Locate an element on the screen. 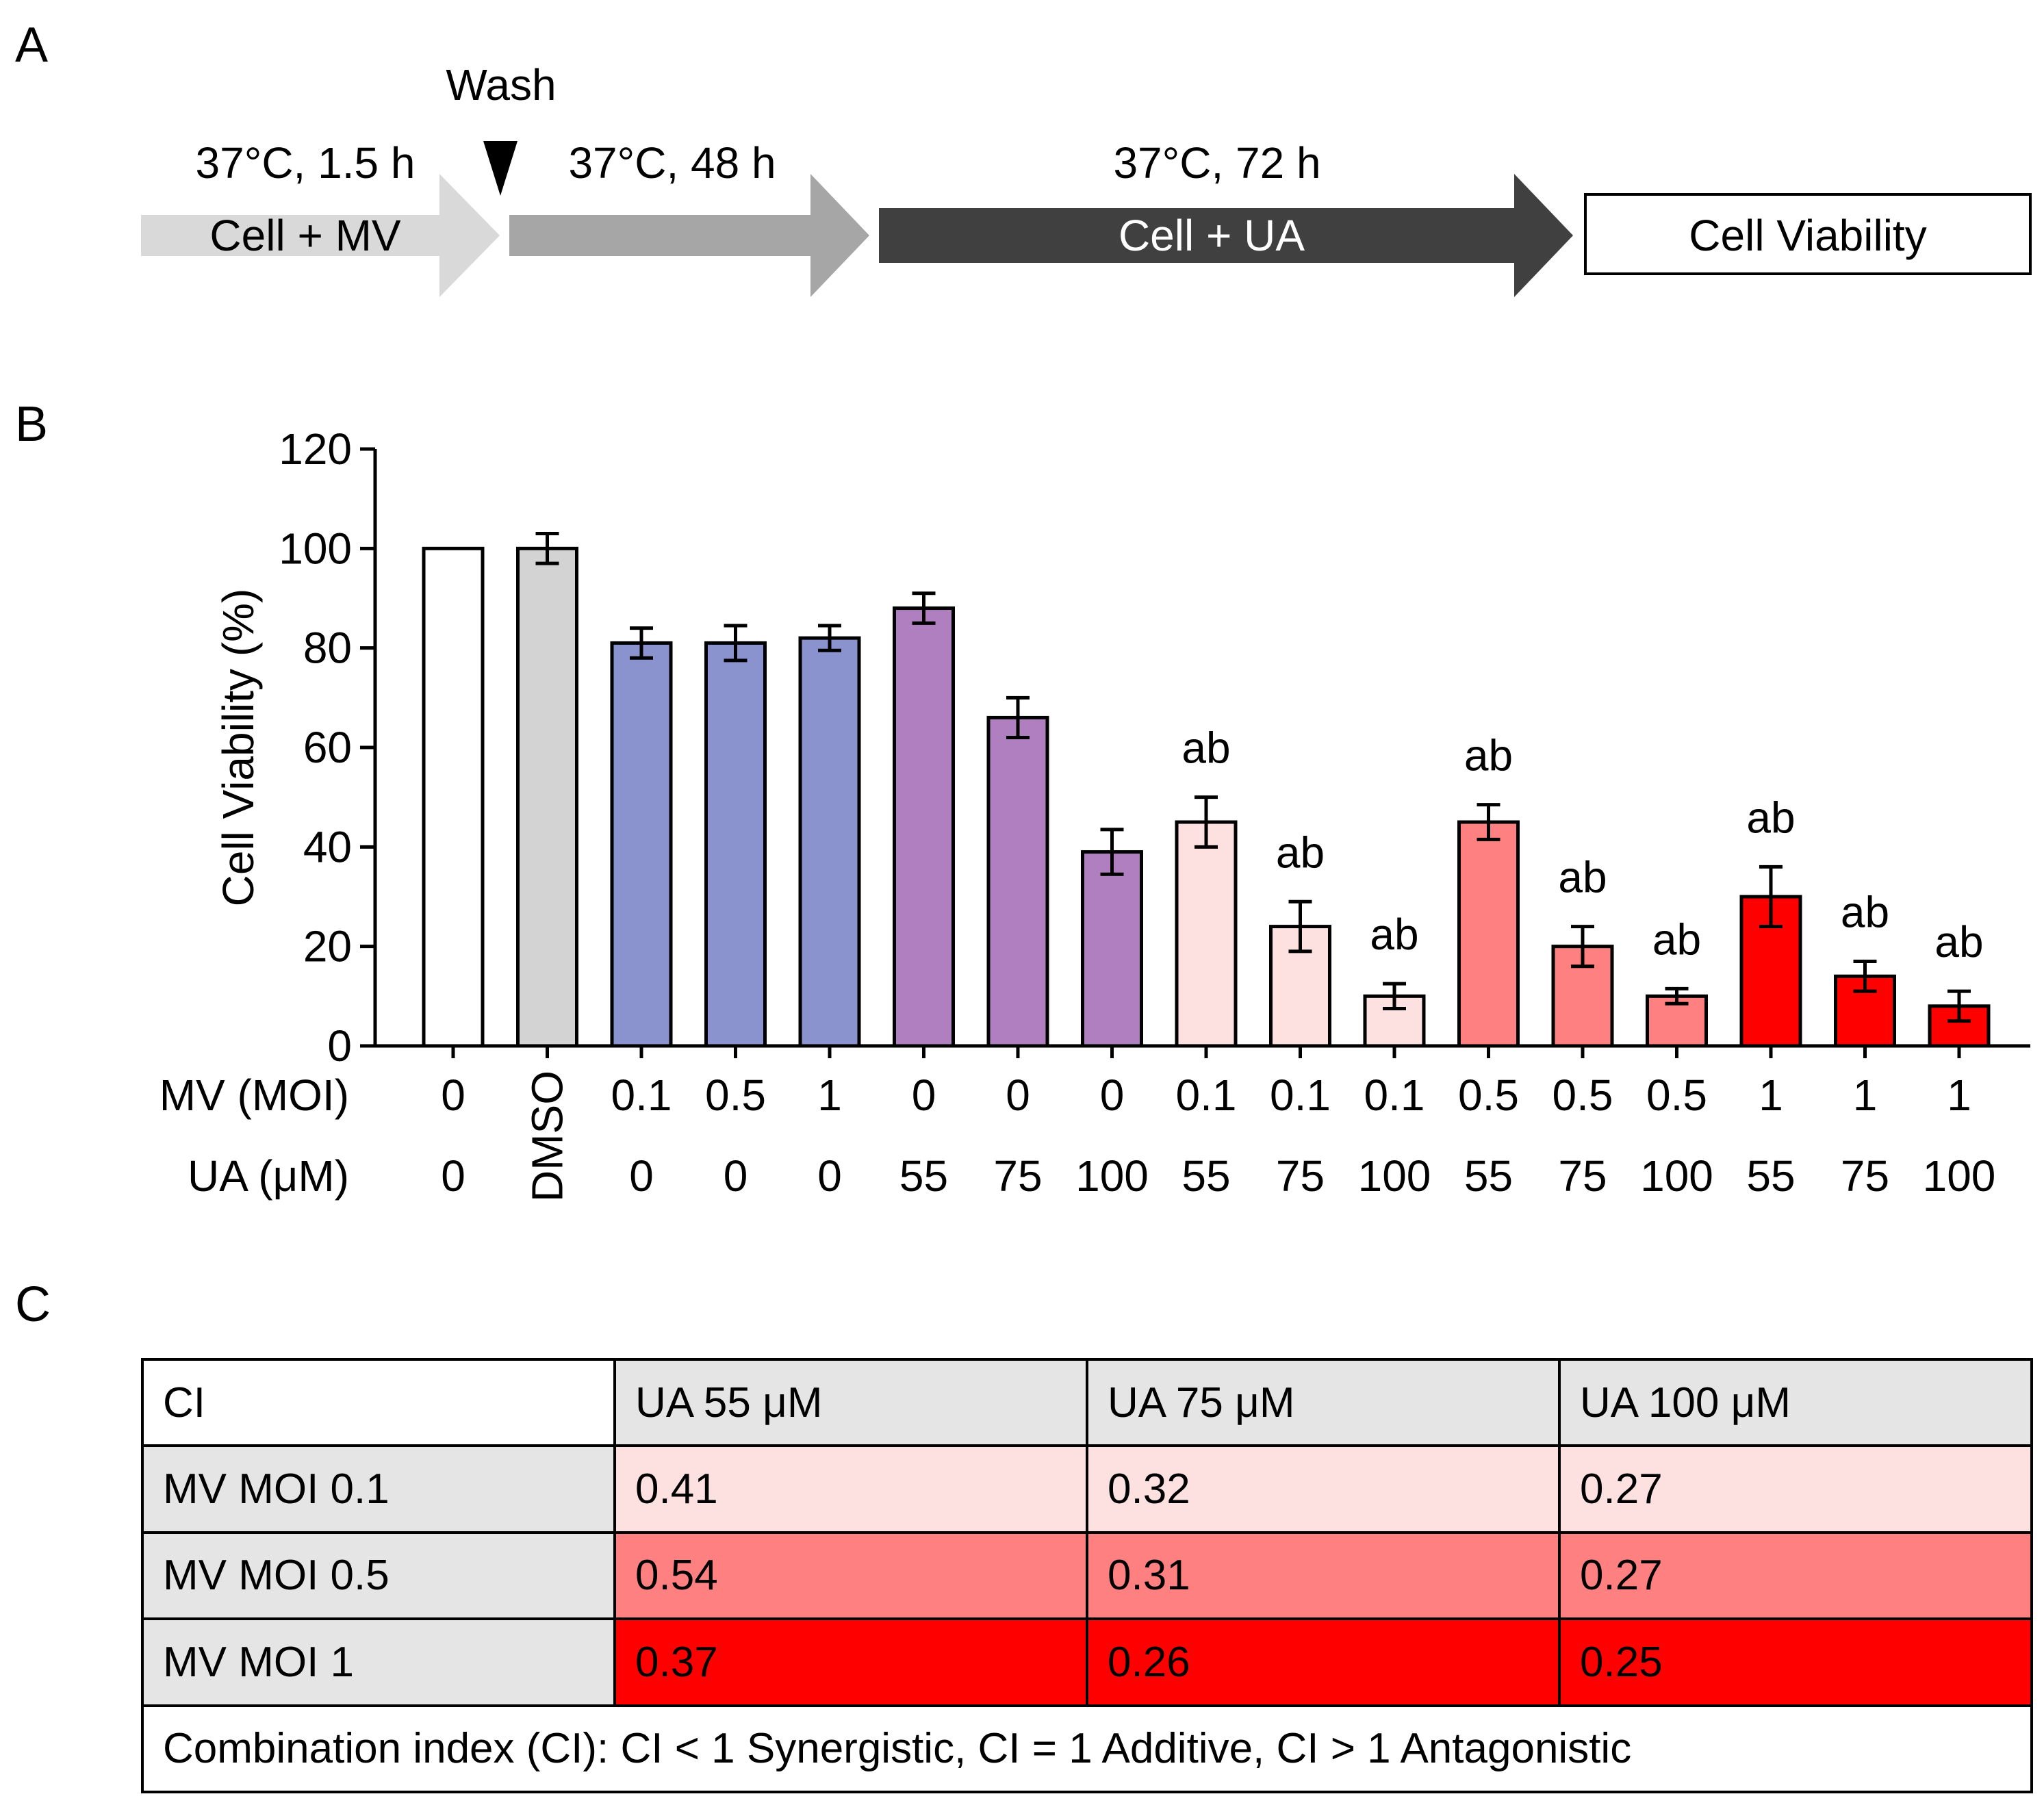 The height and width of the screenshot is (1805, 2044). y-tick-label: 100 is located at coordinates (315, 548).